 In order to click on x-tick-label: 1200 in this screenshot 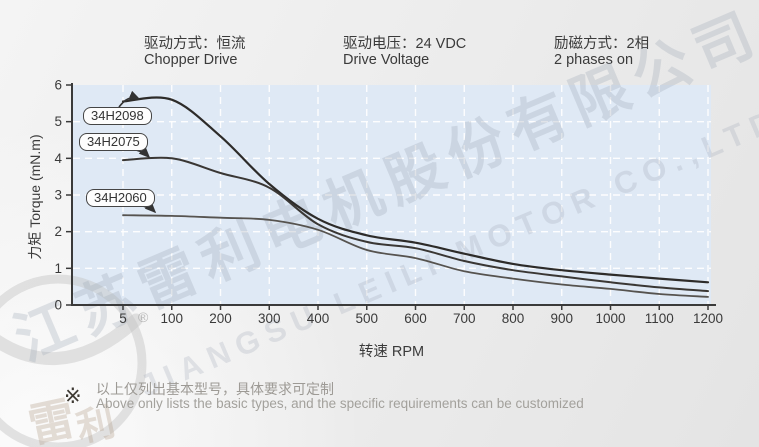, I will do `click(708, 318)`.